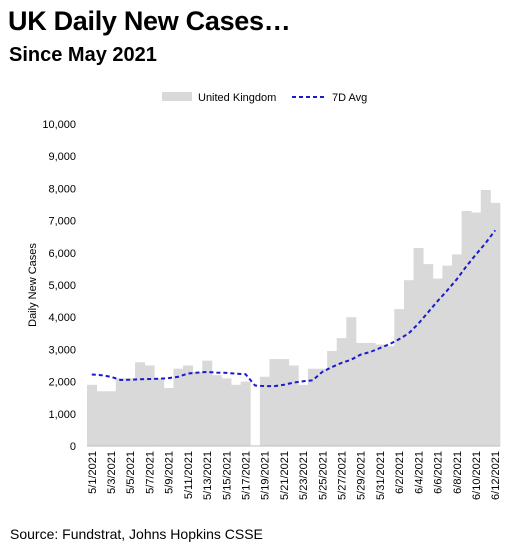 The height and width of the screenshot is (554, 515). What do you see at coordinates (62, 415) in the screenshot?
I see `y-tick-label: 1,000` at bounding box center [62, 415].